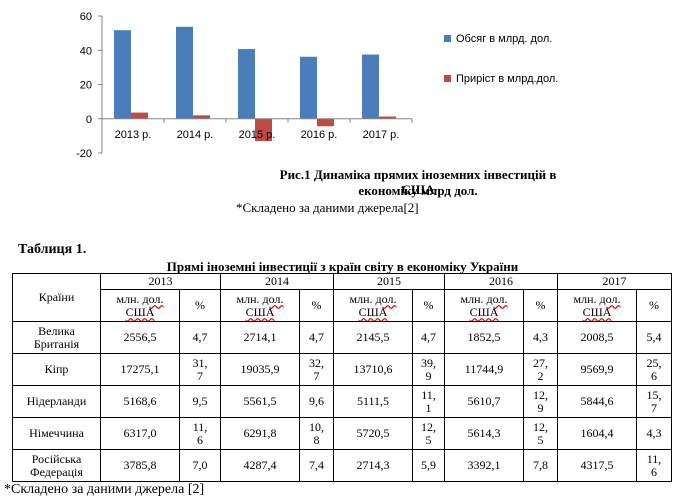 Image resolution: width=679 pixels, height=503 pixels. What do you see at coordinates (195, 135) in the screenshot?
I see `category-label: 2014 р.` at bounding box center [195, 135].